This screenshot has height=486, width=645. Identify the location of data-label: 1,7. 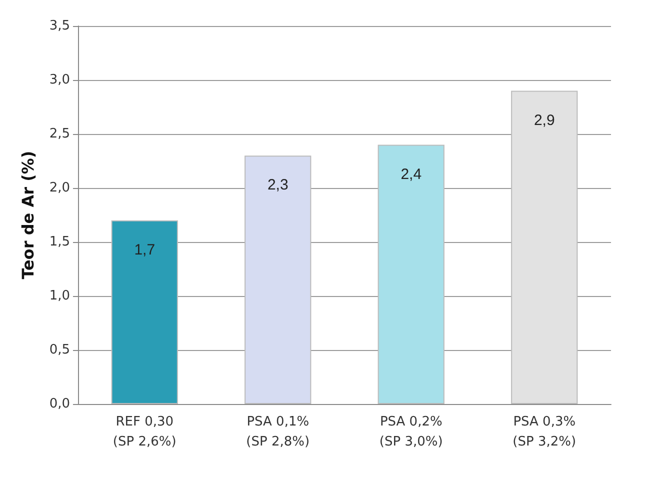
(145, 249).